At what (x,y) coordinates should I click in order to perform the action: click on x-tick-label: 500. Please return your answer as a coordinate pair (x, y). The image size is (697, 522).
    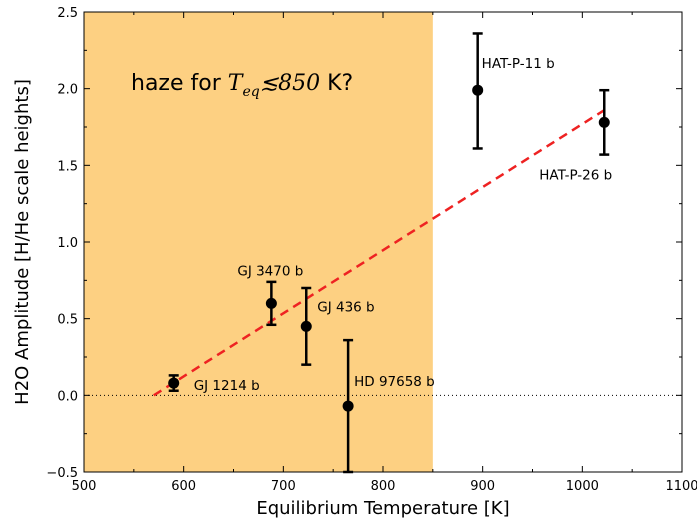
    Looking at the image, I should click on (84, 486).